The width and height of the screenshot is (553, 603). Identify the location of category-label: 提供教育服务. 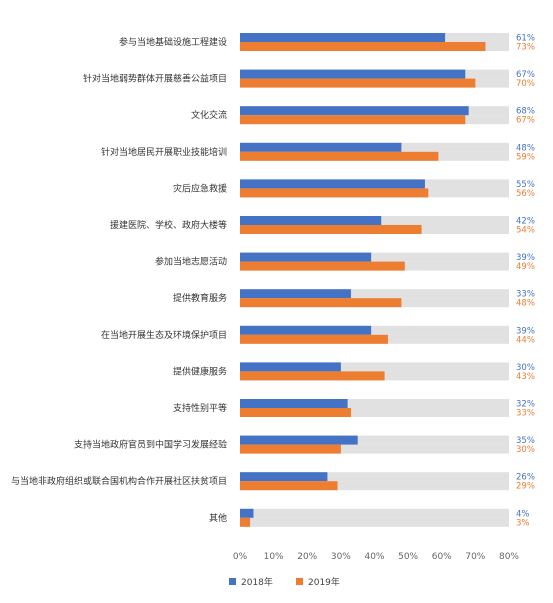
(200, 298).